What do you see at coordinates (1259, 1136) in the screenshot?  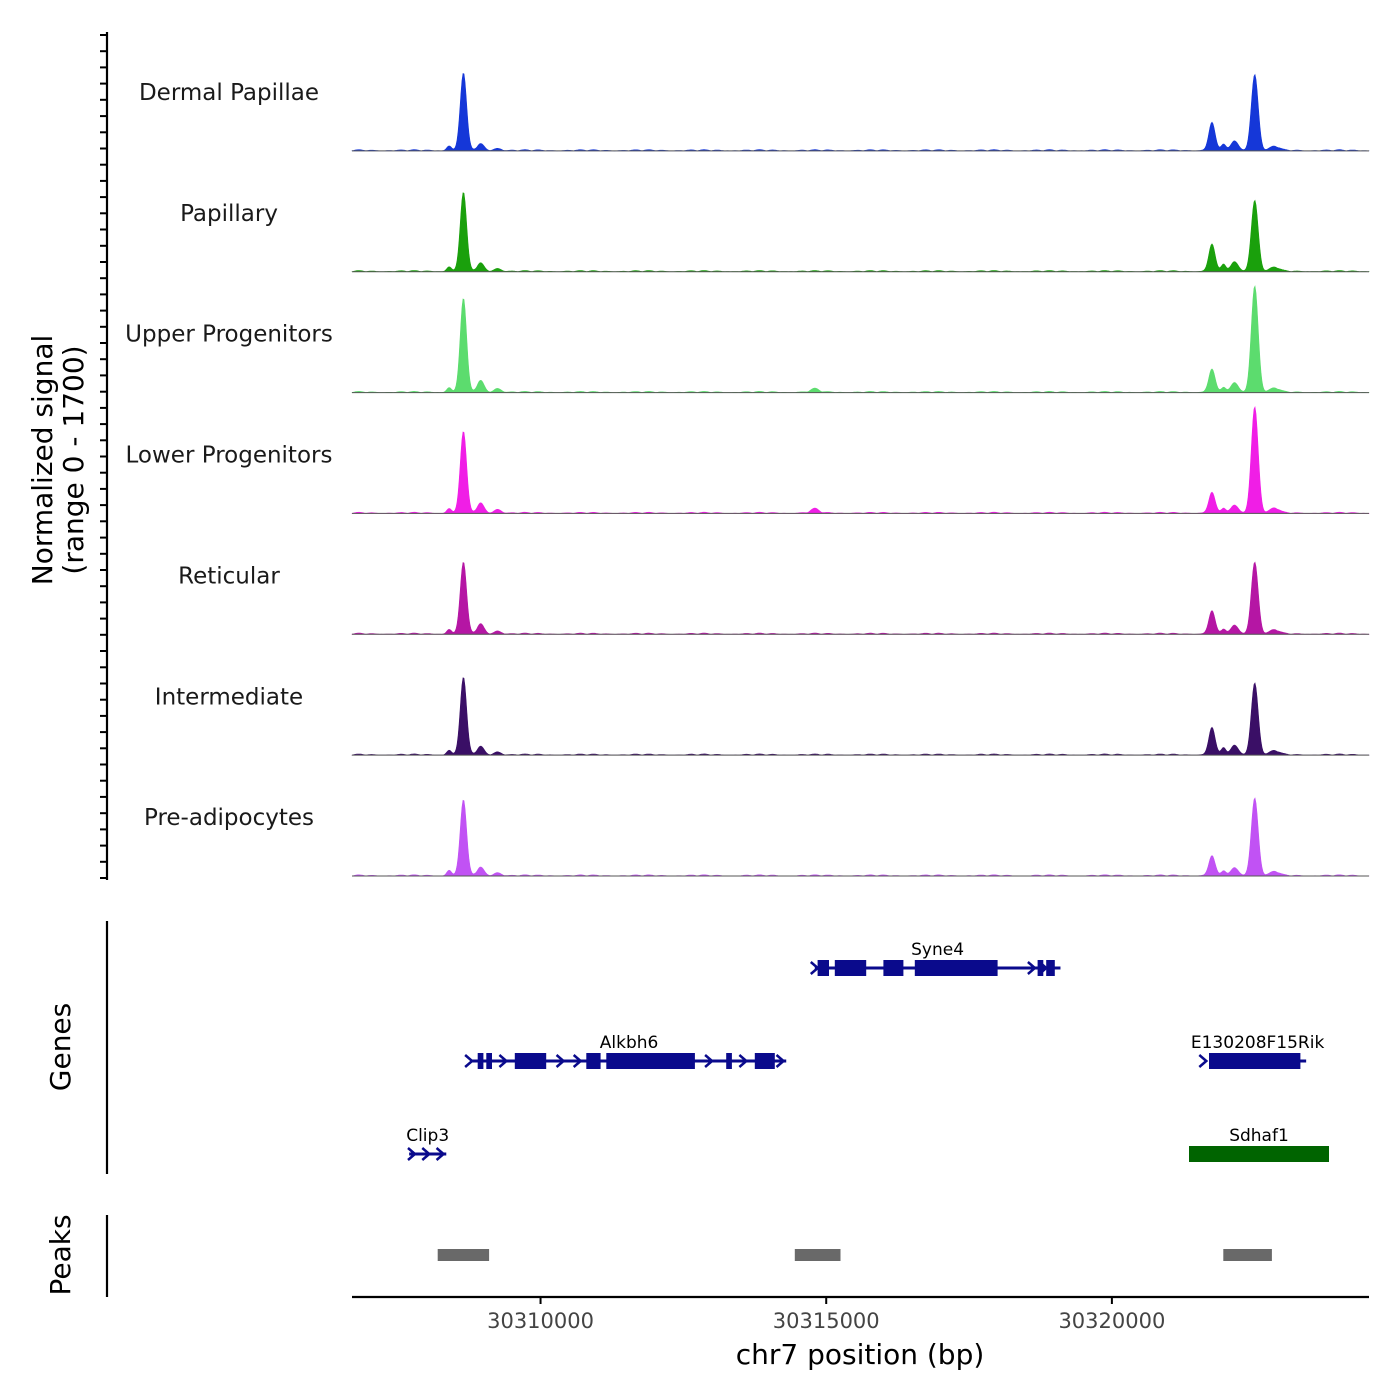 I see `gene-label: Sdhaf1` at bounding box center [1259, 1136].